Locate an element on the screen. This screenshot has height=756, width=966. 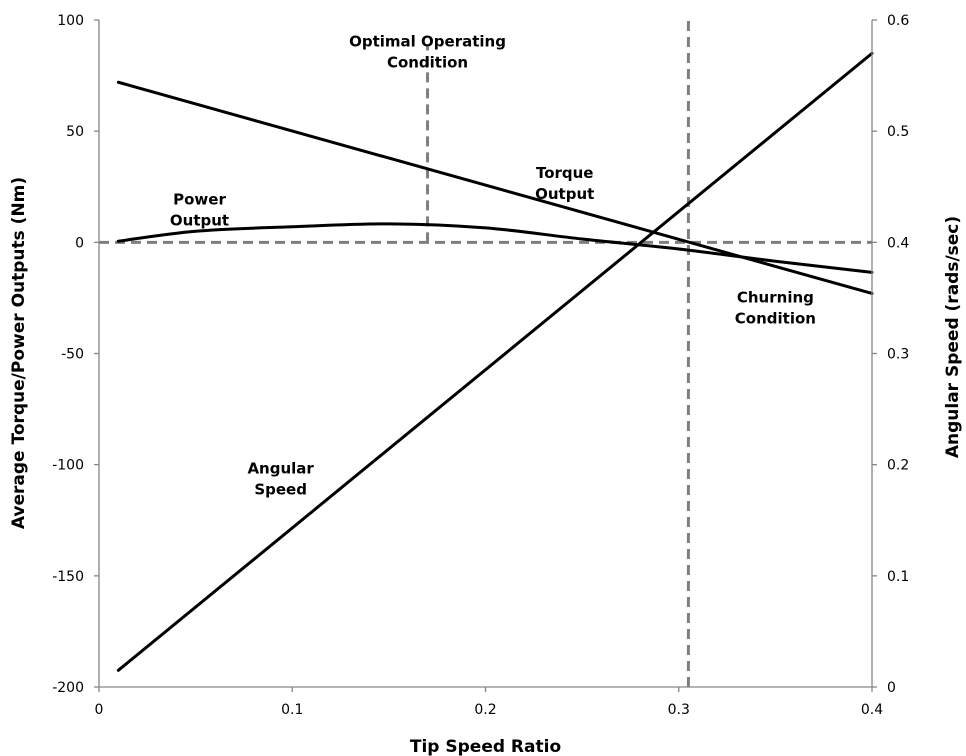
x-tick-label: 0.4 is located at coordinates (872, 710).